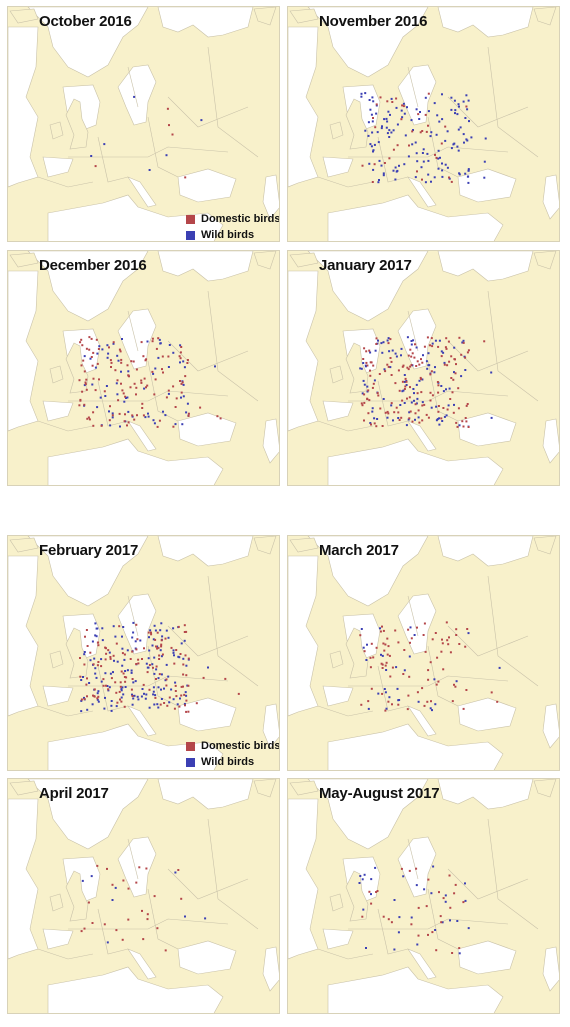 This screenshot has height=1027, width=570. Describe the element at coordinates (240, 746) in the screenshot. I see `legend-domestic-label: Domestic birds` at that location.